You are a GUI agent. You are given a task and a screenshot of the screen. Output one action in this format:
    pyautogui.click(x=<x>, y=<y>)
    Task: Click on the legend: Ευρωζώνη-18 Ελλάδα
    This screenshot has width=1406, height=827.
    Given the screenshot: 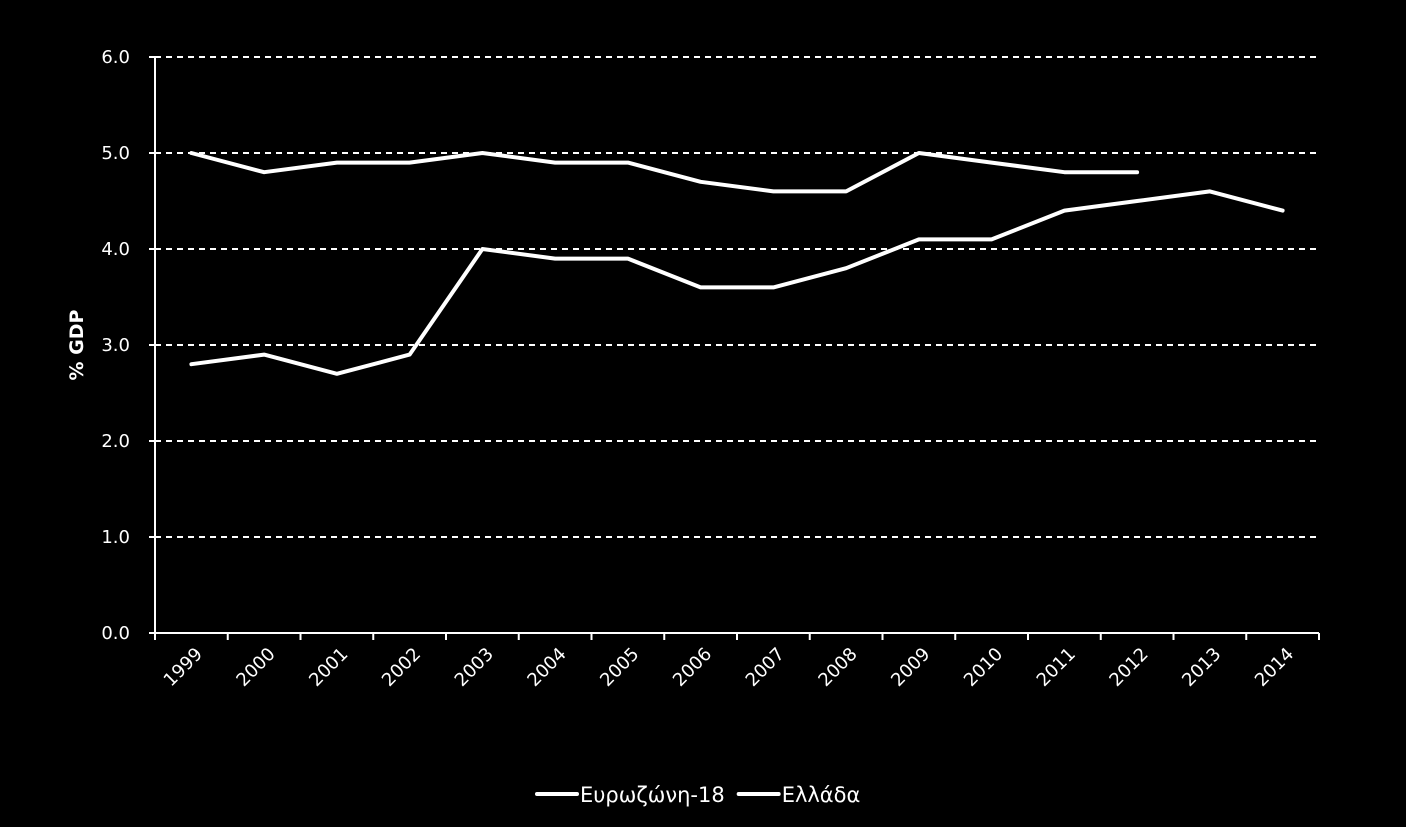 What is the action you would take?
    pyautogui.click(x=698, y=795)
    